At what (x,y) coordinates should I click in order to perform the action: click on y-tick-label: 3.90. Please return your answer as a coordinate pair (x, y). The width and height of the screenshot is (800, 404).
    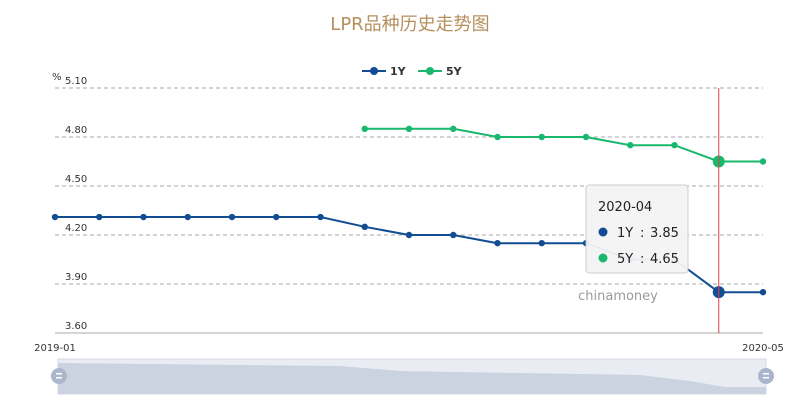
    Looking at the image, I should click on (76, 277).